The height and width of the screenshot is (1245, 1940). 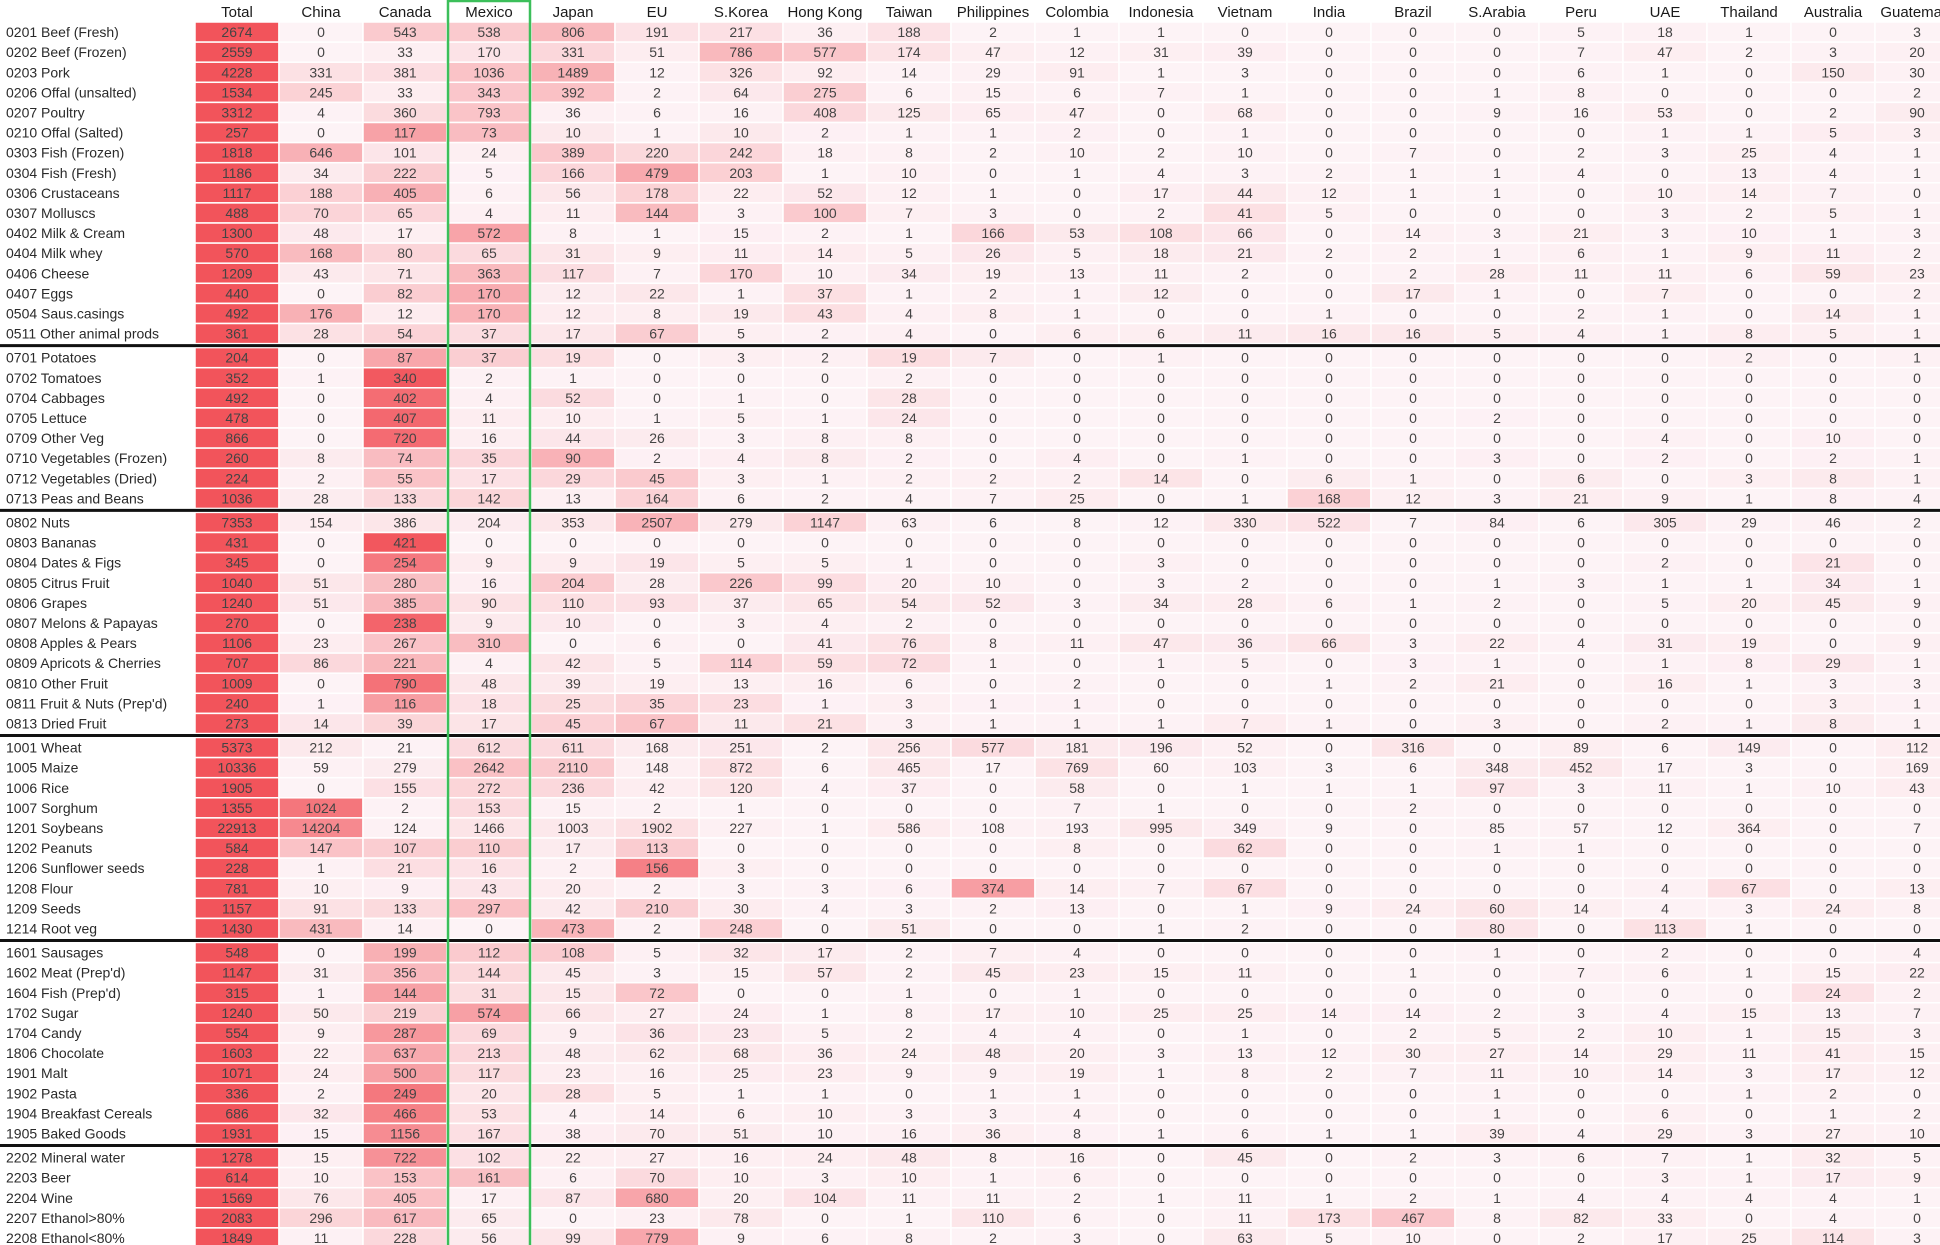 I want to click on cell-value: 17, so click(x=573, y=334).